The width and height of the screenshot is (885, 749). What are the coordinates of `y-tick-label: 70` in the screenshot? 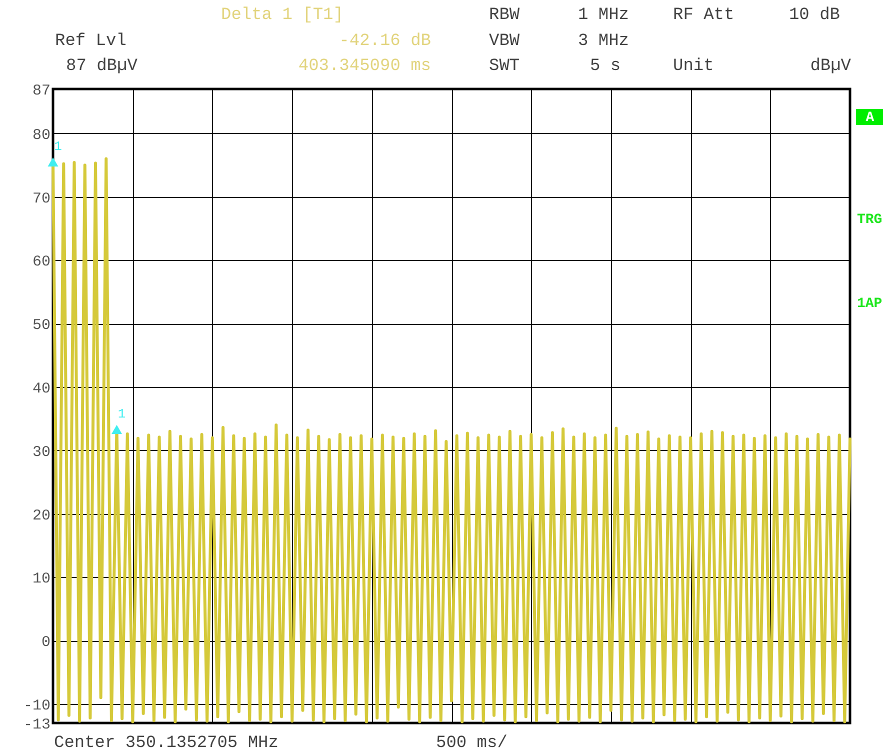 It's located at (41, 199).